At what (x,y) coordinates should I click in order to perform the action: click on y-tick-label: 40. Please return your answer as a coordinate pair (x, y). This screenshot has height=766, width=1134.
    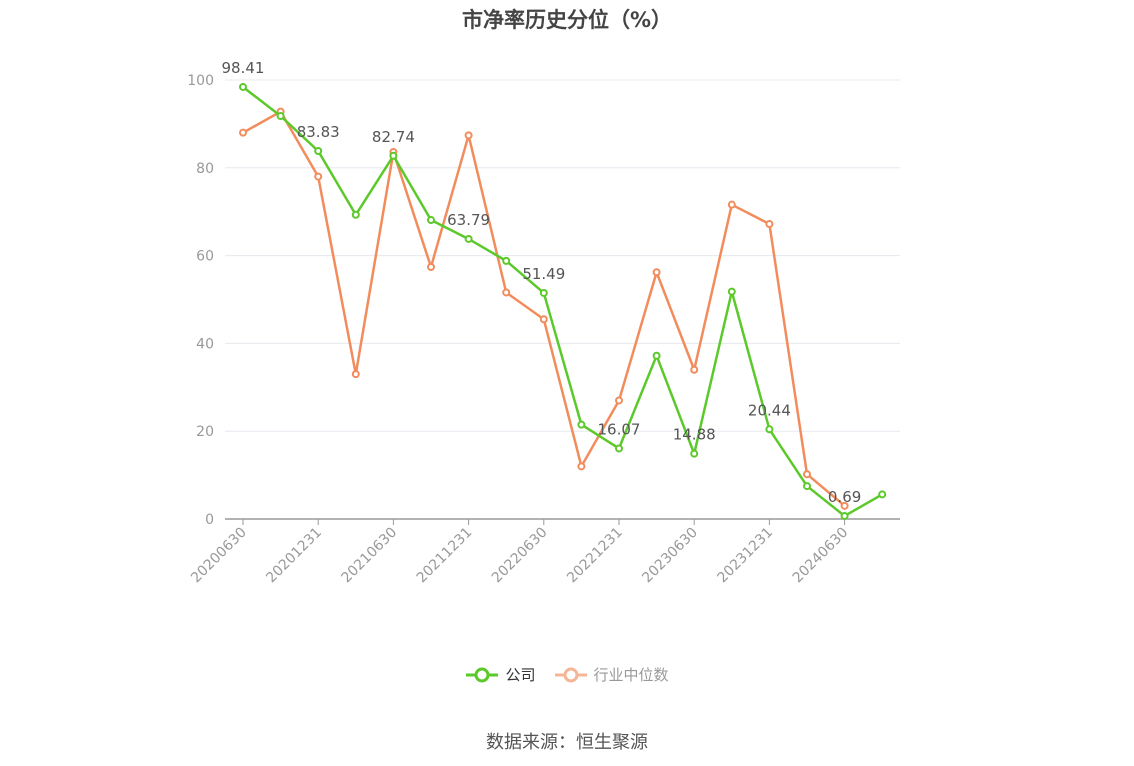
    Looking at the image, I should click on (205, 344).